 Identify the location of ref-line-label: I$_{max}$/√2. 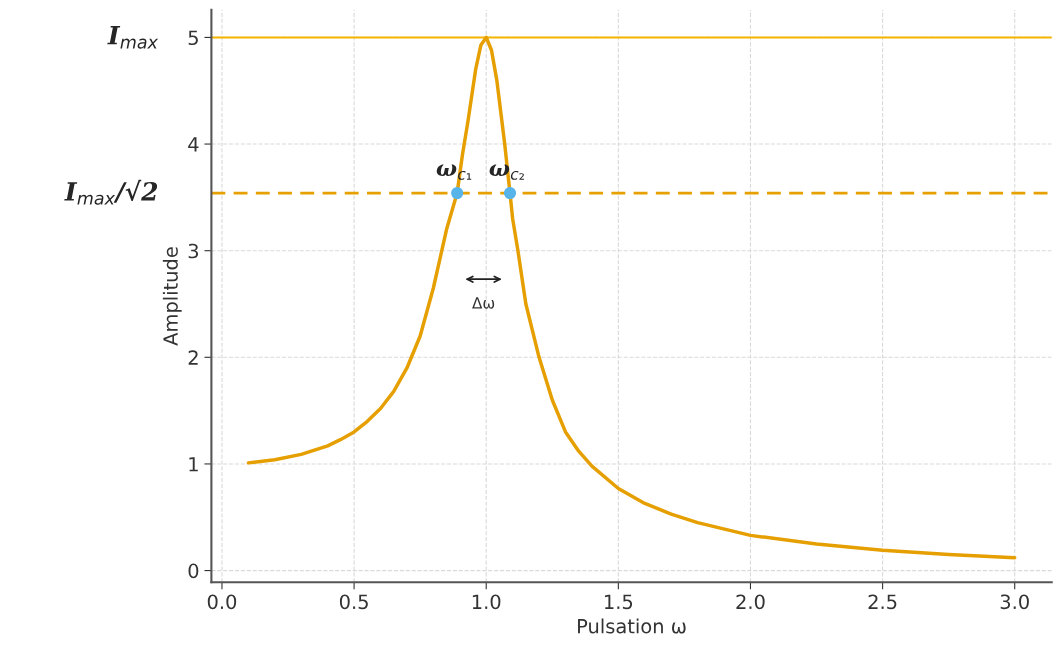
(111, 192).